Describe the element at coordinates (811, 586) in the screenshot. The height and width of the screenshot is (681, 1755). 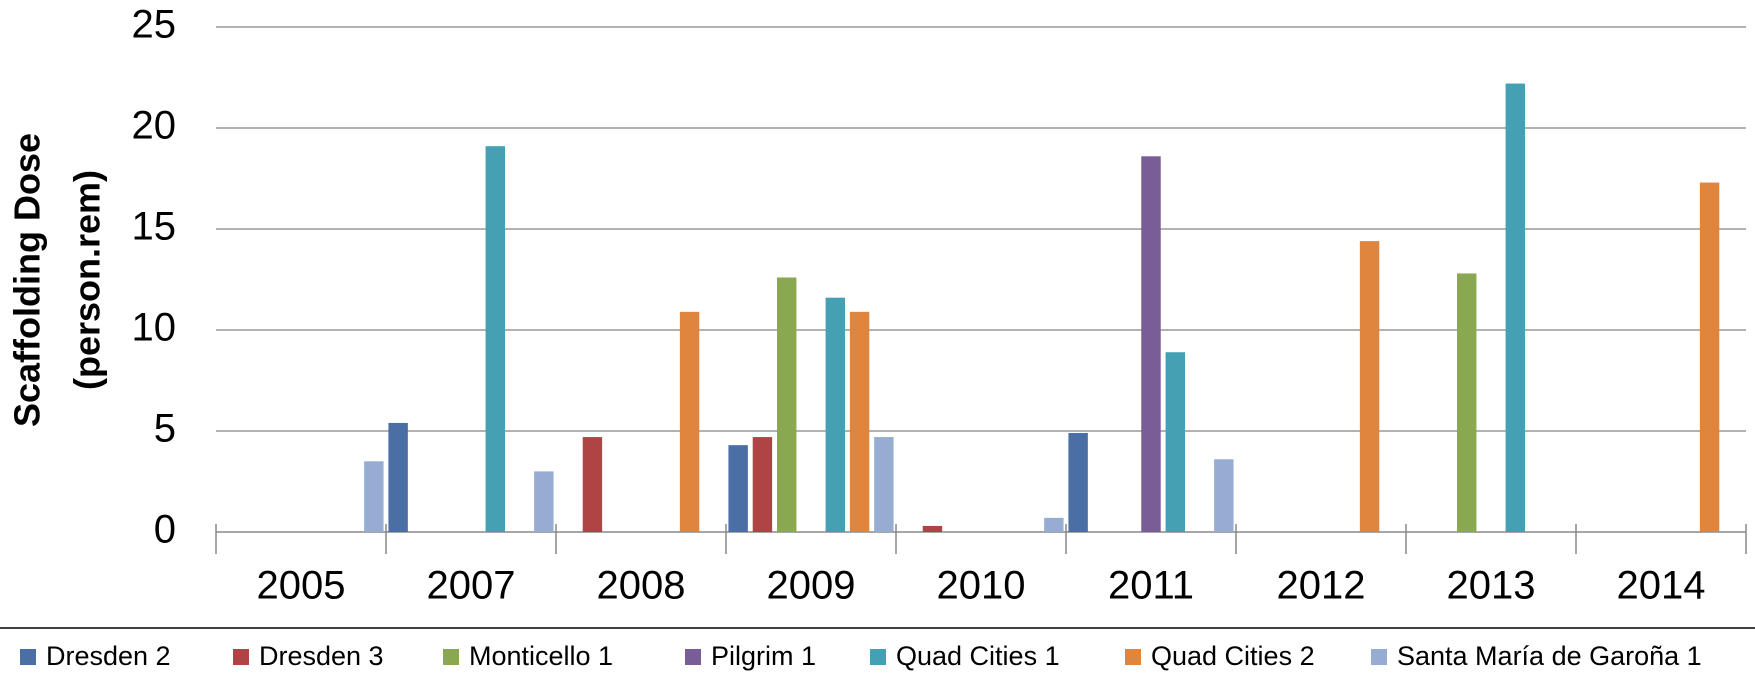
I see `x-tick-label: 2009` at that location.